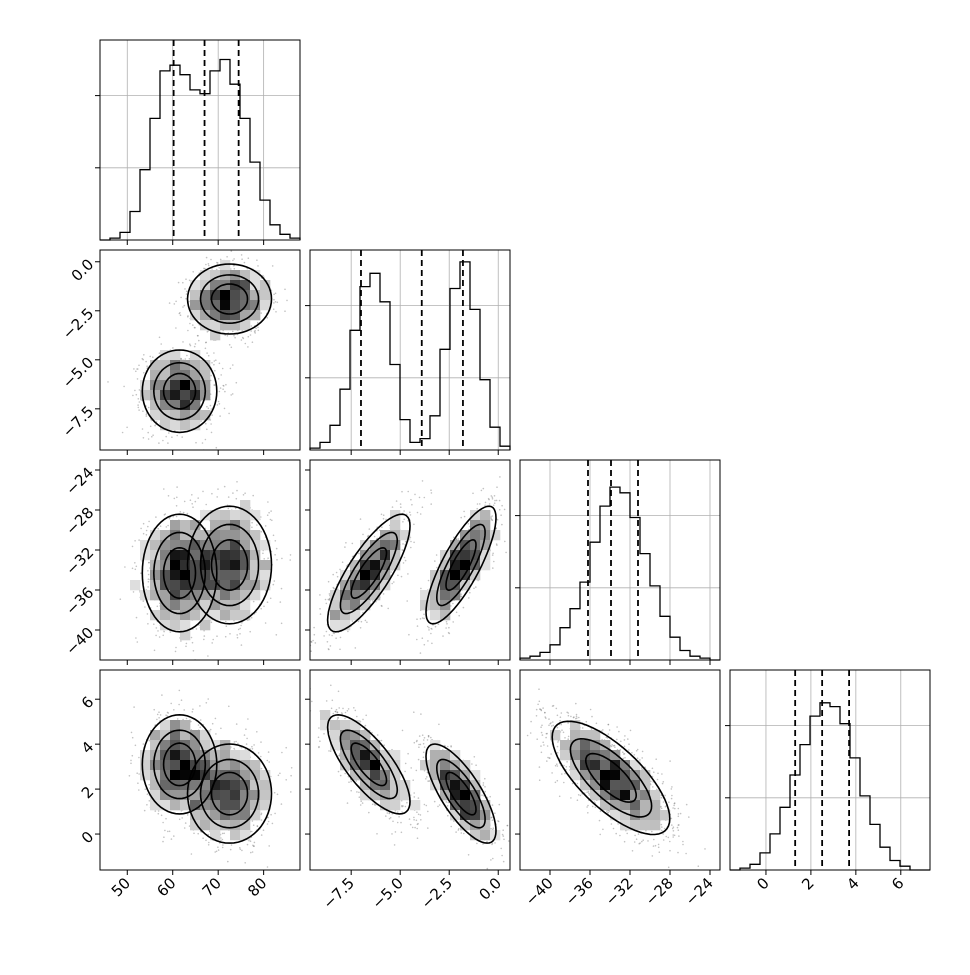 The width and height of the screenshot is (970, 975). Describe the element at coordinates (830, 770) in the screenshot. I see `panel-background` at that location.